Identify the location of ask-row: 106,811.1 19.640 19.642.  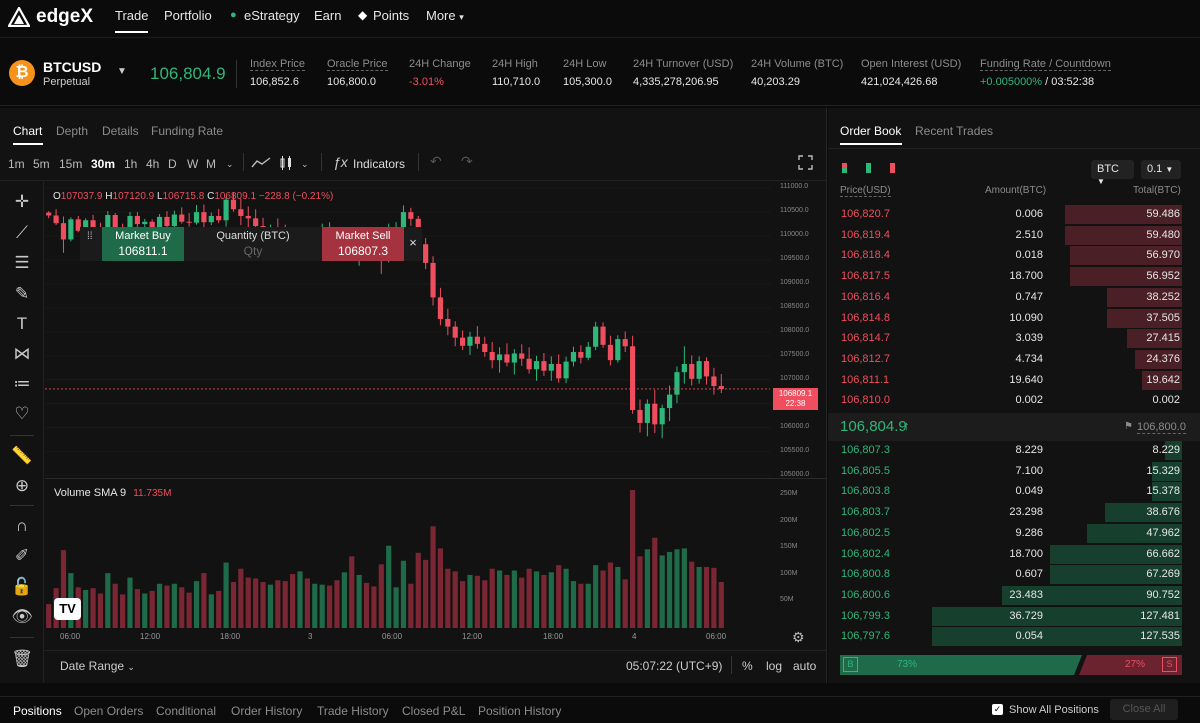
(1013, 380).